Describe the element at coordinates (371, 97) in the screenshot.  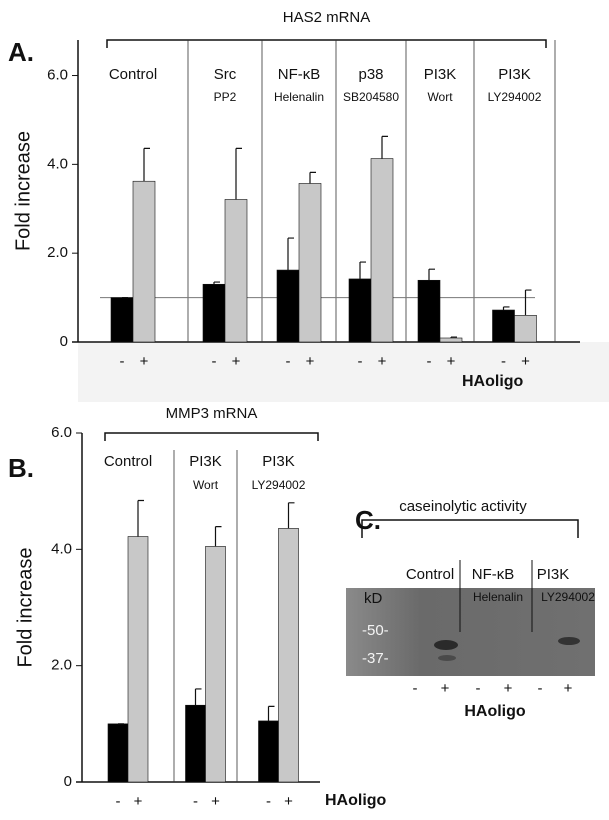
I see `inhibitor-label: SB204580` at that location.